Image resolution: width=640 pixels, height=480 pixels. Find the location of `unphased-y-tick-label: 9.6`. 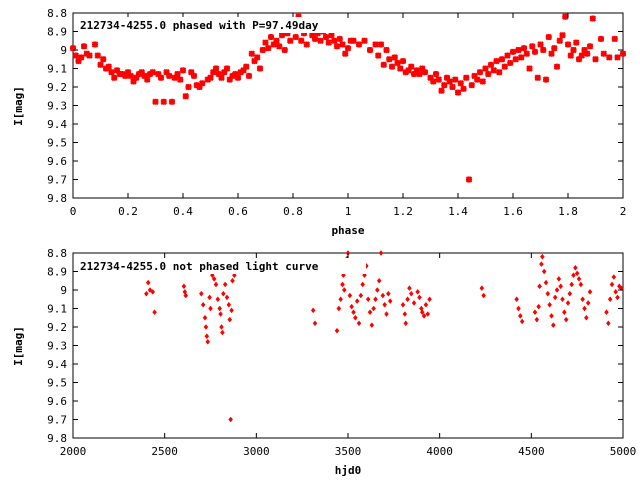

unphased-y-tick-label: 9.6 is located at coordinates (57, 401).